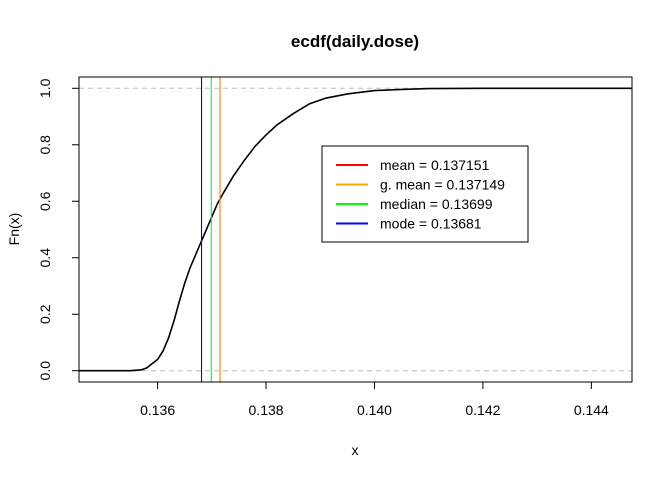  What do you see at coordinates (45, 314) in the screenshot?
I see `y-tick-label: 0.2` at bounding box center [45, 314].